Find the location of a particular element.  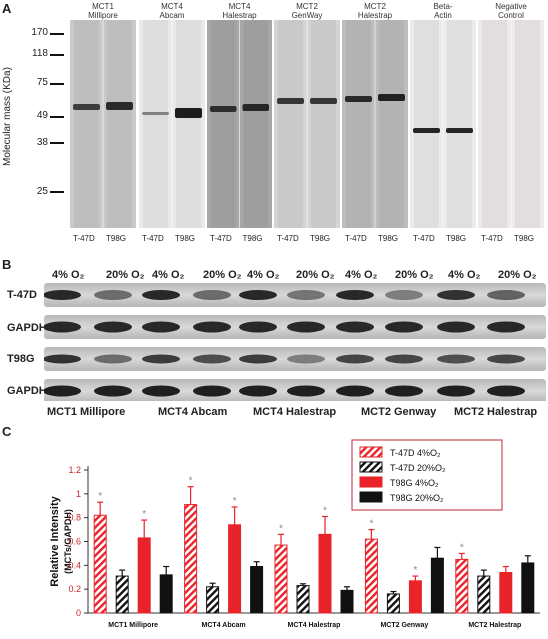

x-category-label: MCT1 Millipore is located at coordinates (133, 625).